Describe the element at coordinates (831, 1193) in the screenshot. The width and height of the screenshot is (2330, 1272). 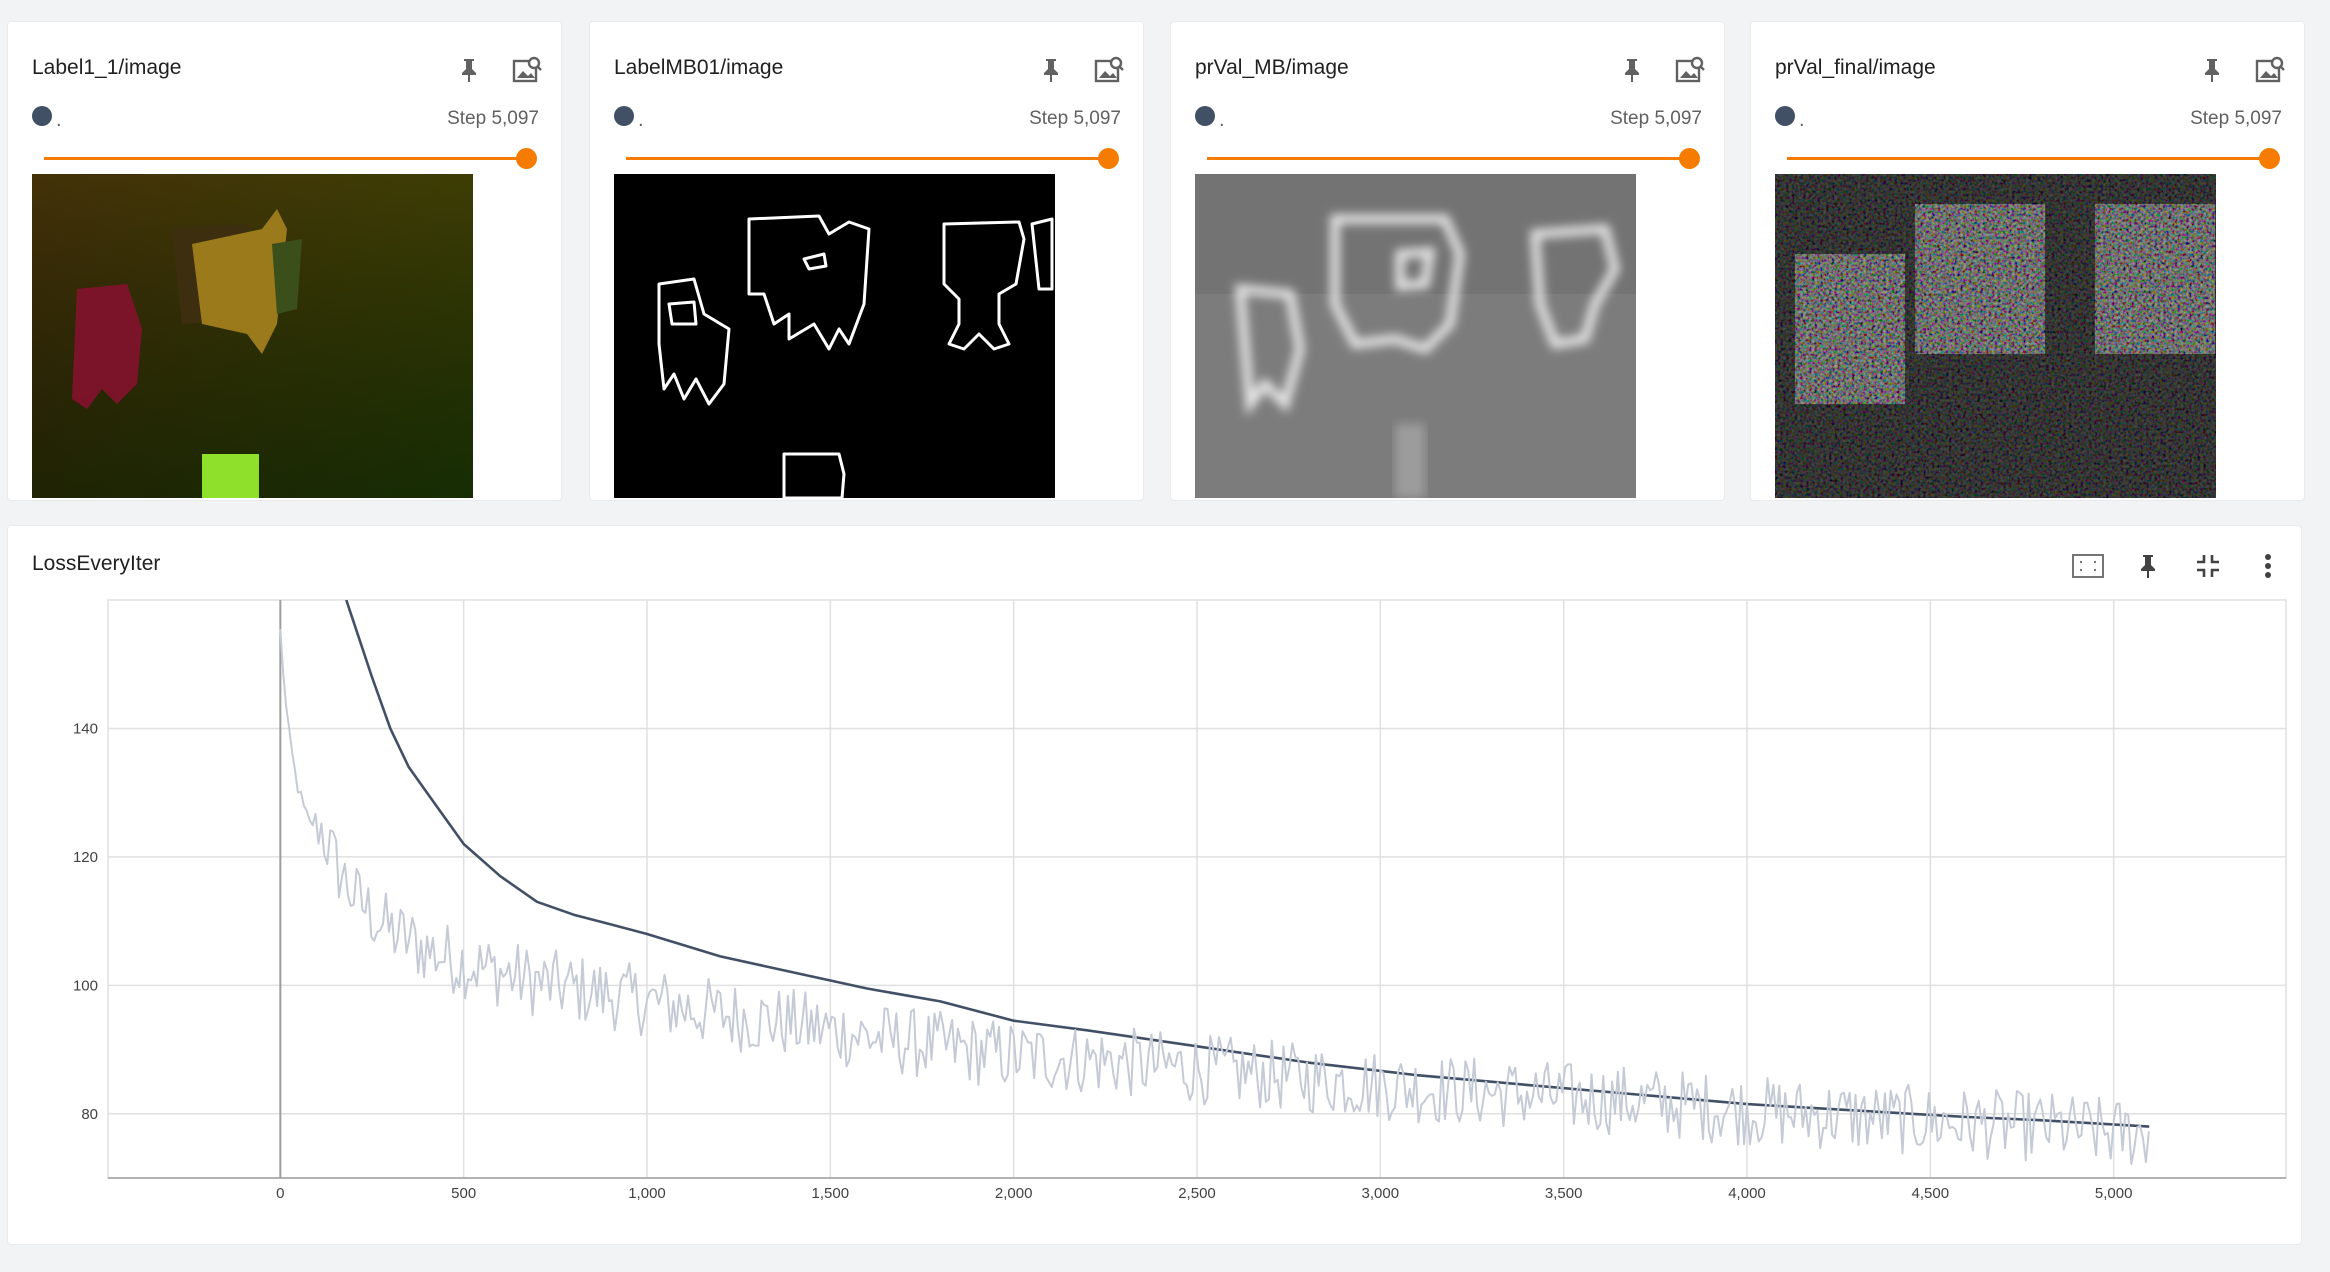
I see `x-tick-label: 1,500` at that location.